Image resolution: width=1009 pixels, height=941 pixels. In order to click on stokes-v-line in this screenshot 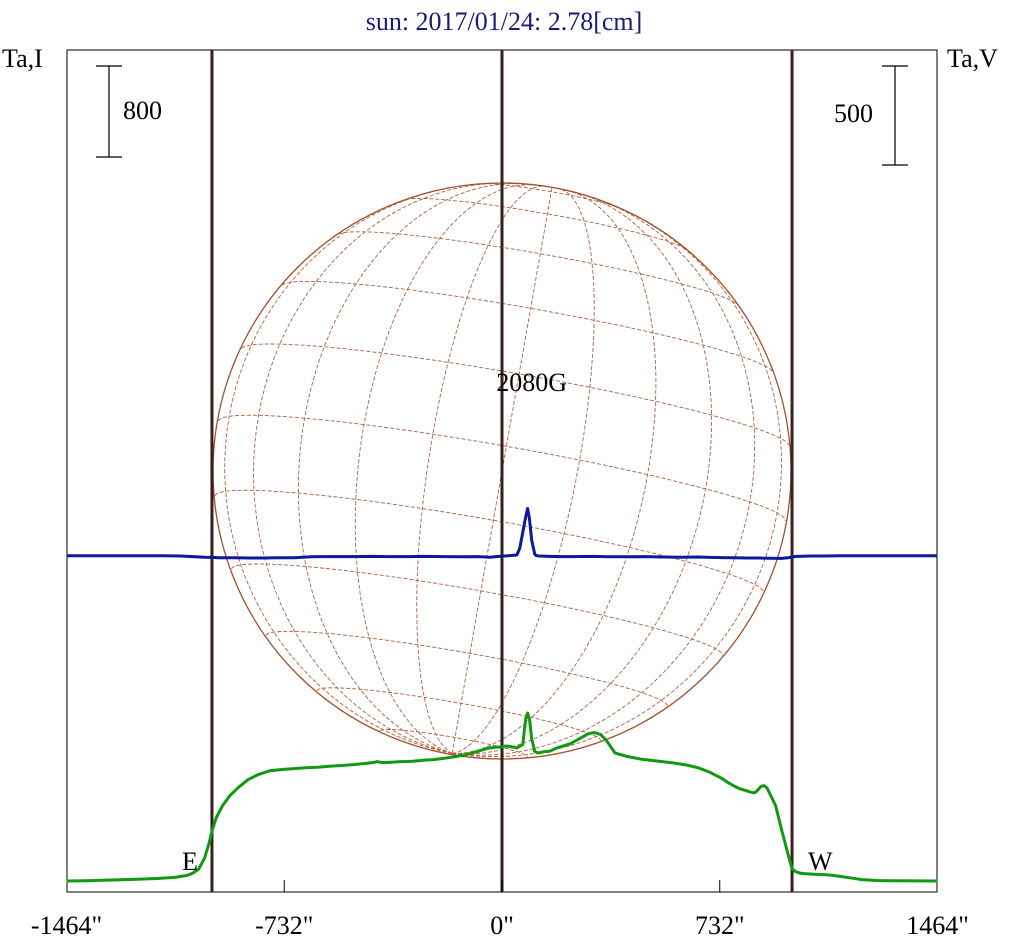, I will do `click(502, 533)`.